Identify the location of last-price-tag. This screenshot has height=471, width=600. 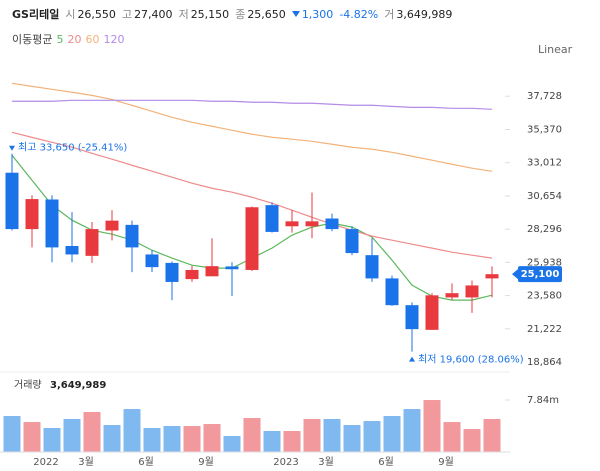
(540, 274).